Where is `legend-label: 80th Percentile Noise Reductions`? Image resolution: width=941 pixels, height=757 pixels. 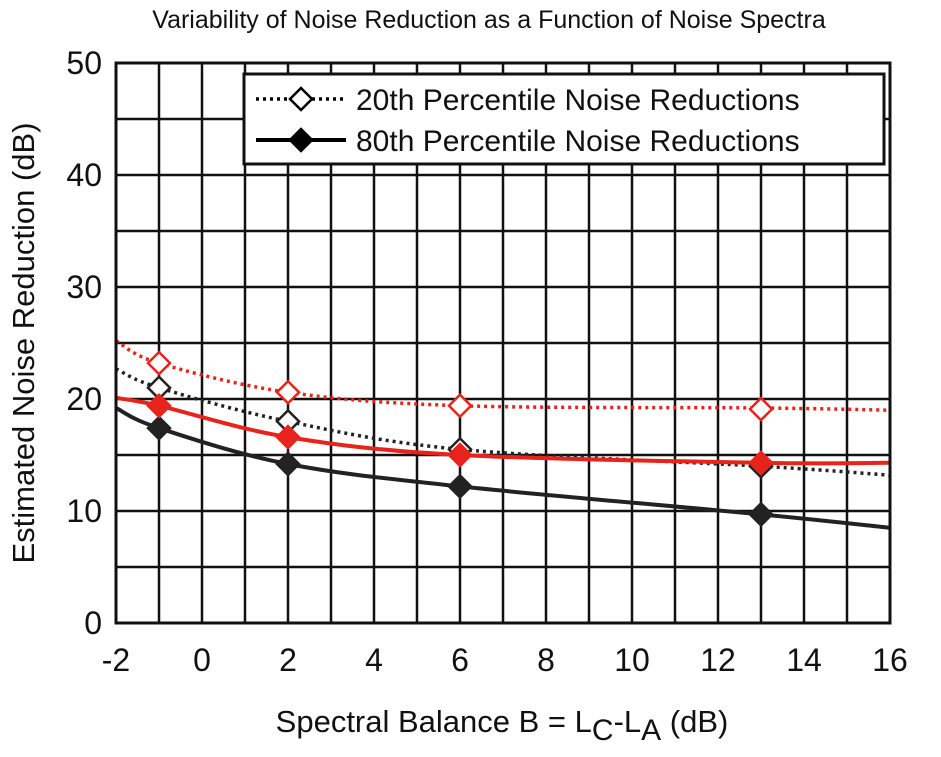
legend-label: 80th Percentile Noise Reductions is located at coordinates (578, 141).